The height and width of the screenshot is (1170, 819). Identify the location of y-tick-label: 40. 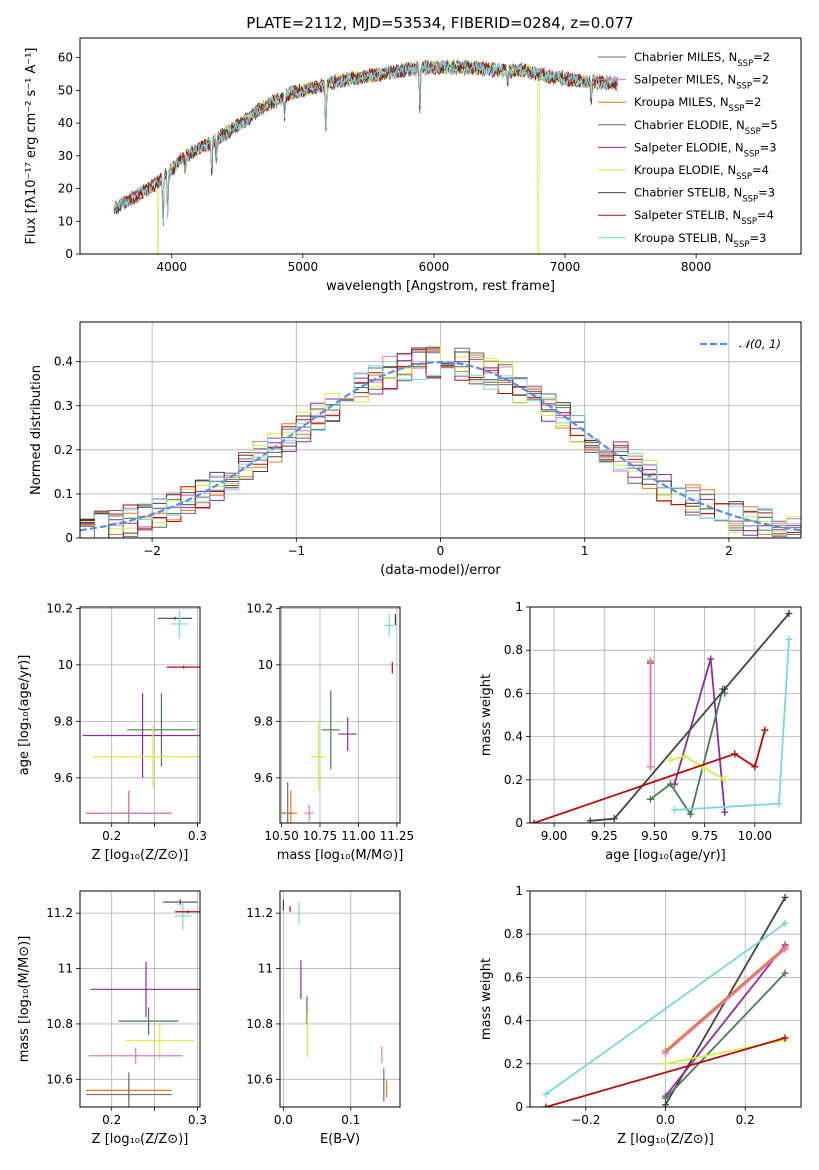
(65, 123).